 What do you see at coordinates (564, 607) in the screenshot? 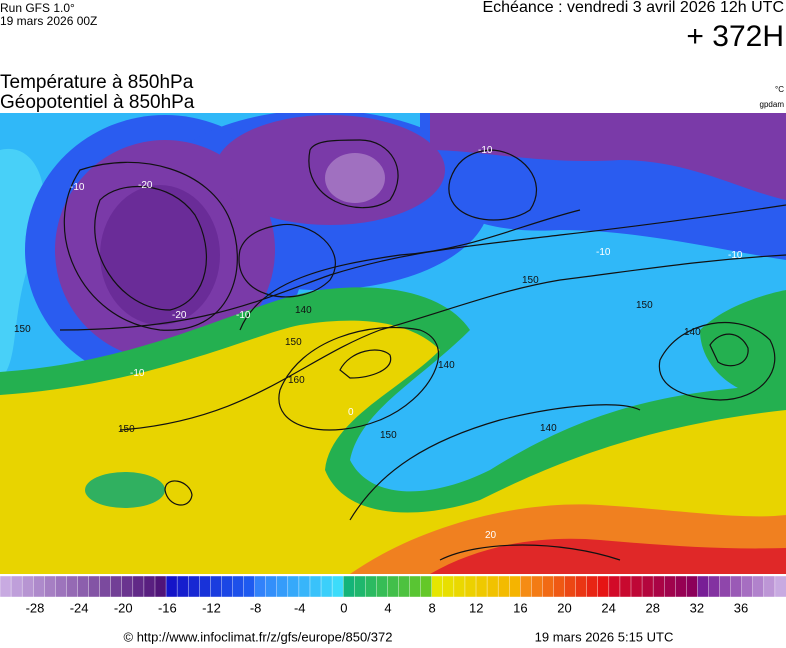
I see `colorbar-tick-label: 20` at bounding box center [564, 607].